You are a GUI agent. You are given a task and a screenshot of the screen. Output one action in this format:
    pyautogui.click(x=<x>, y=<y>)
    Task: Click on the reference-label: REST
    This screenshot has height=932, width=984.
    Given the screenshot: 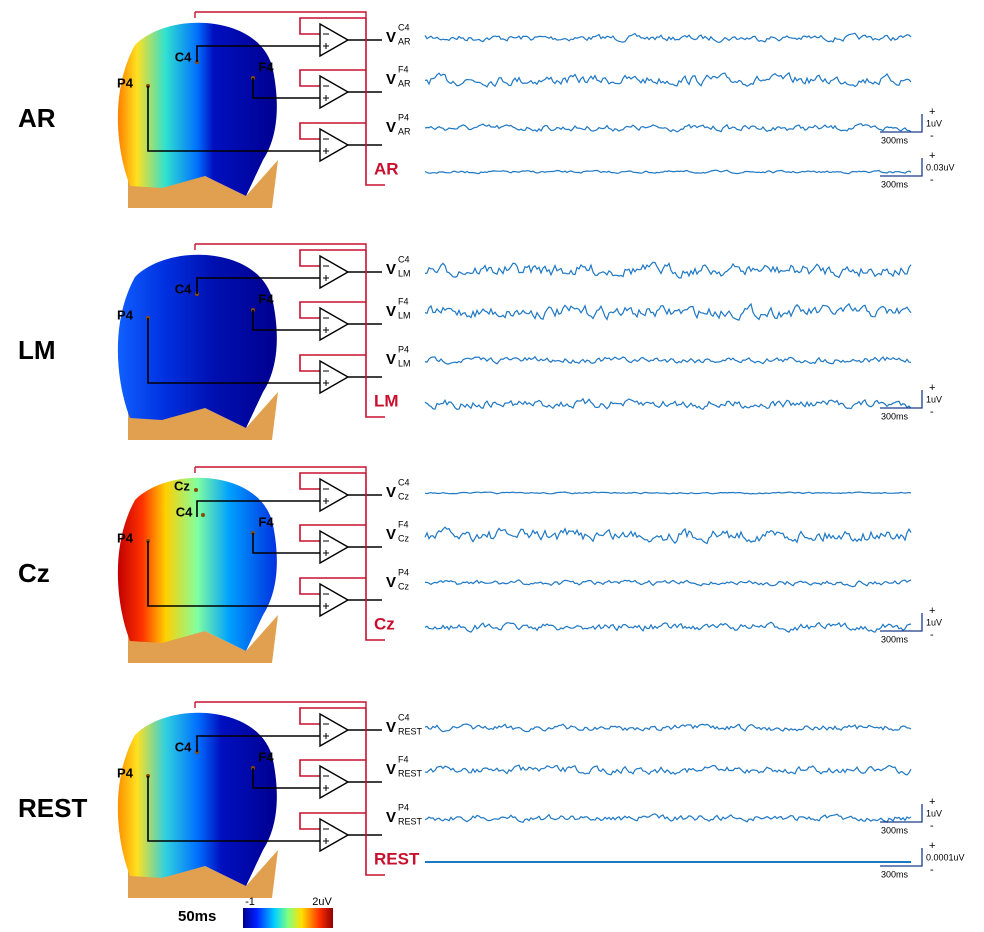 What is the action you would take?
    pyautogui.click(x=397, y=858)
    